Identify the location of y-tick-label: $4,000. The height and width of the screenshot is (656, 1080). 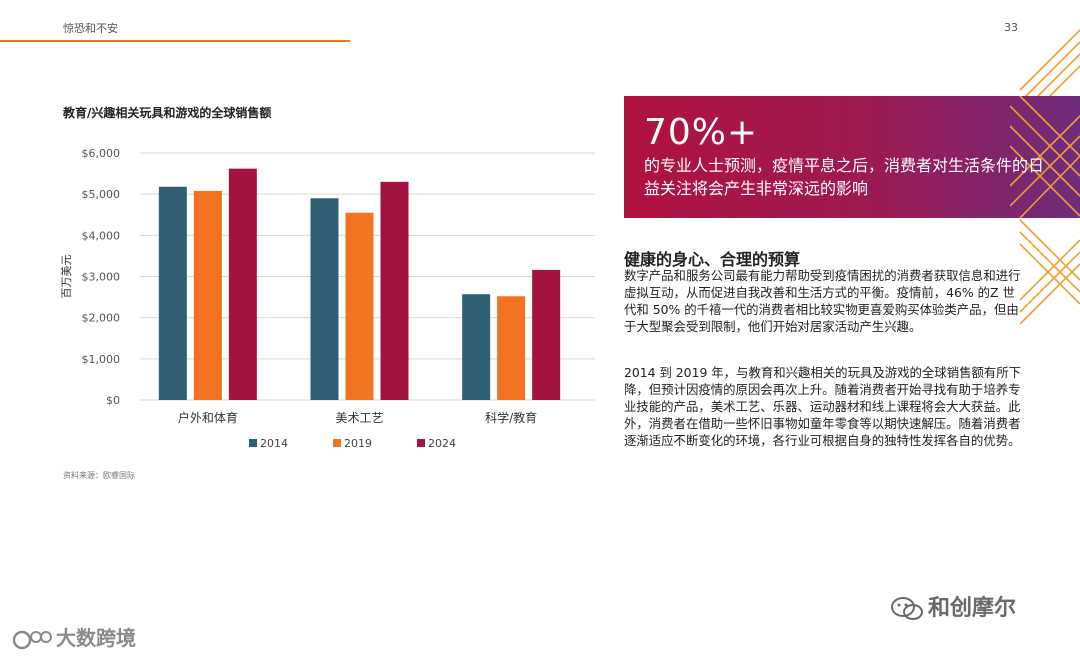
(101, 235).